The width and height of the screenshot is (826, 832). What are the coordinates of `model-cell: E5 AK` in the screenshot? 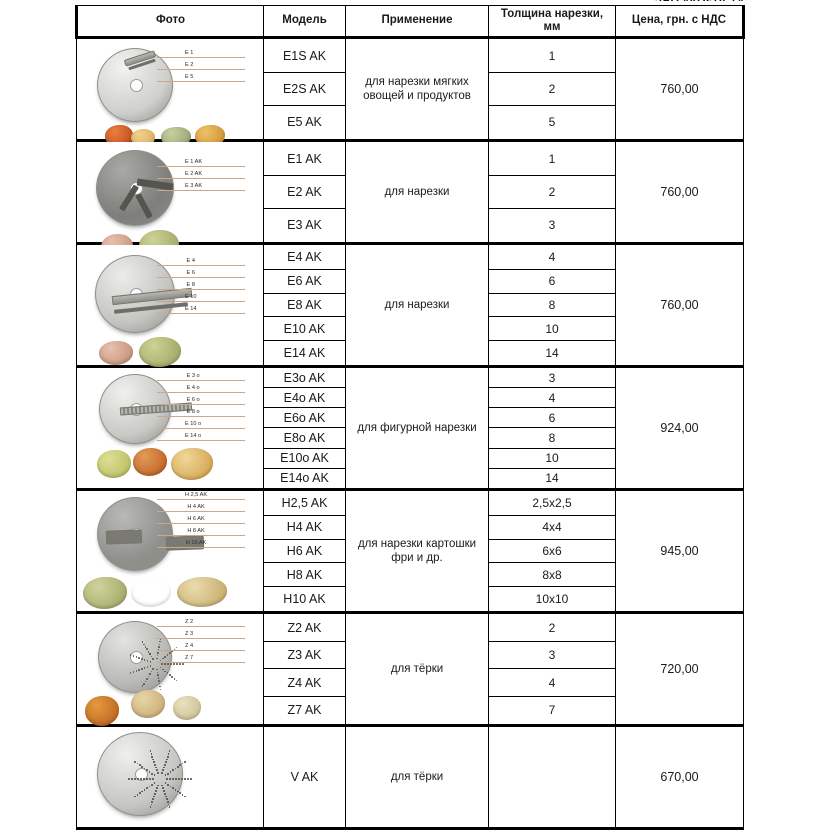 It's located at (304, 123).